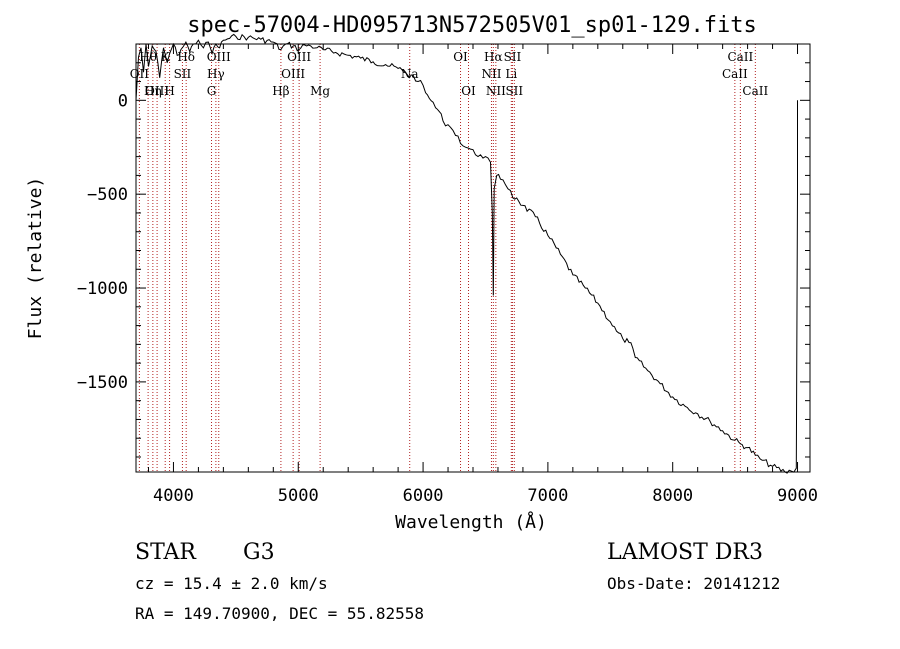  Describe the element at coordinates (107, 195) in the screenshot. I see `y-tick-label: −500` at that location.